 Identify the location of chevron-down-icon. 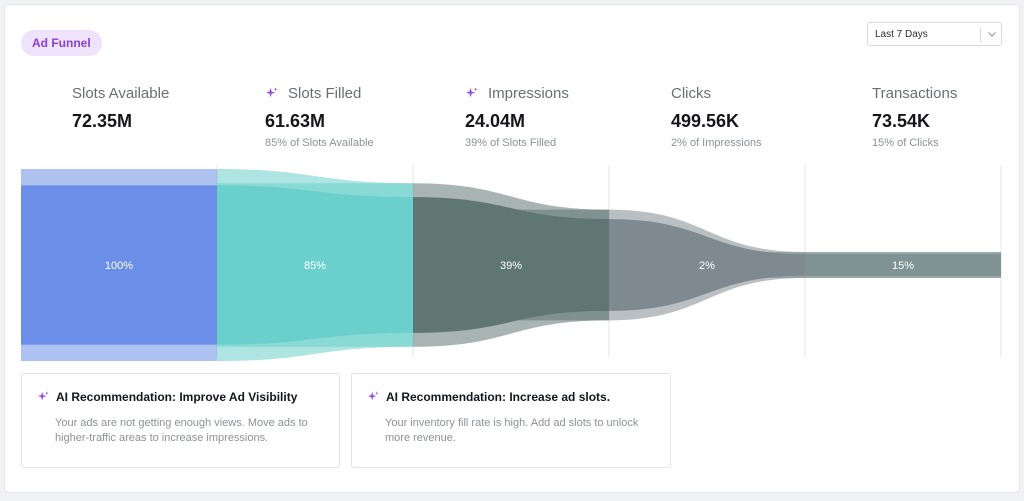
(992, 34).